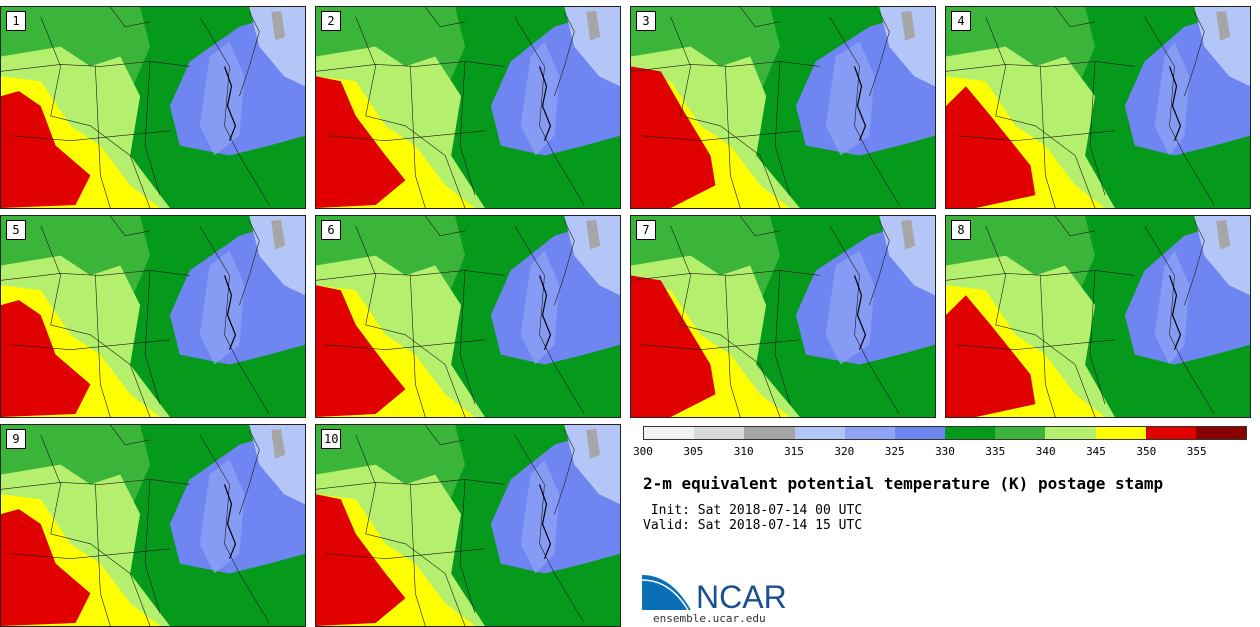 The image size is (1260, 627). Describe the element at coordinates (783, 107) in the screenshot. I see `map-panel-3: 3` at that location.